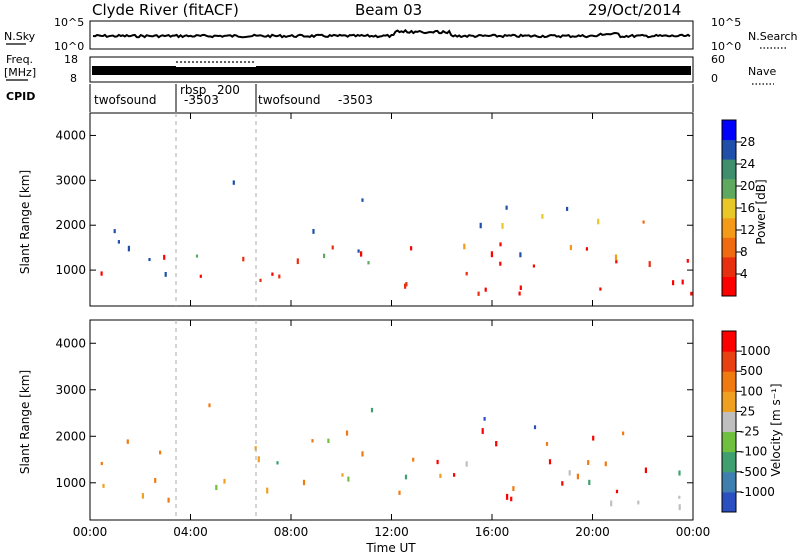  Describe the element at coordinates (69, 46) in the screenshot. I see `noise-left-tick-bottom: 10^0` at that location.